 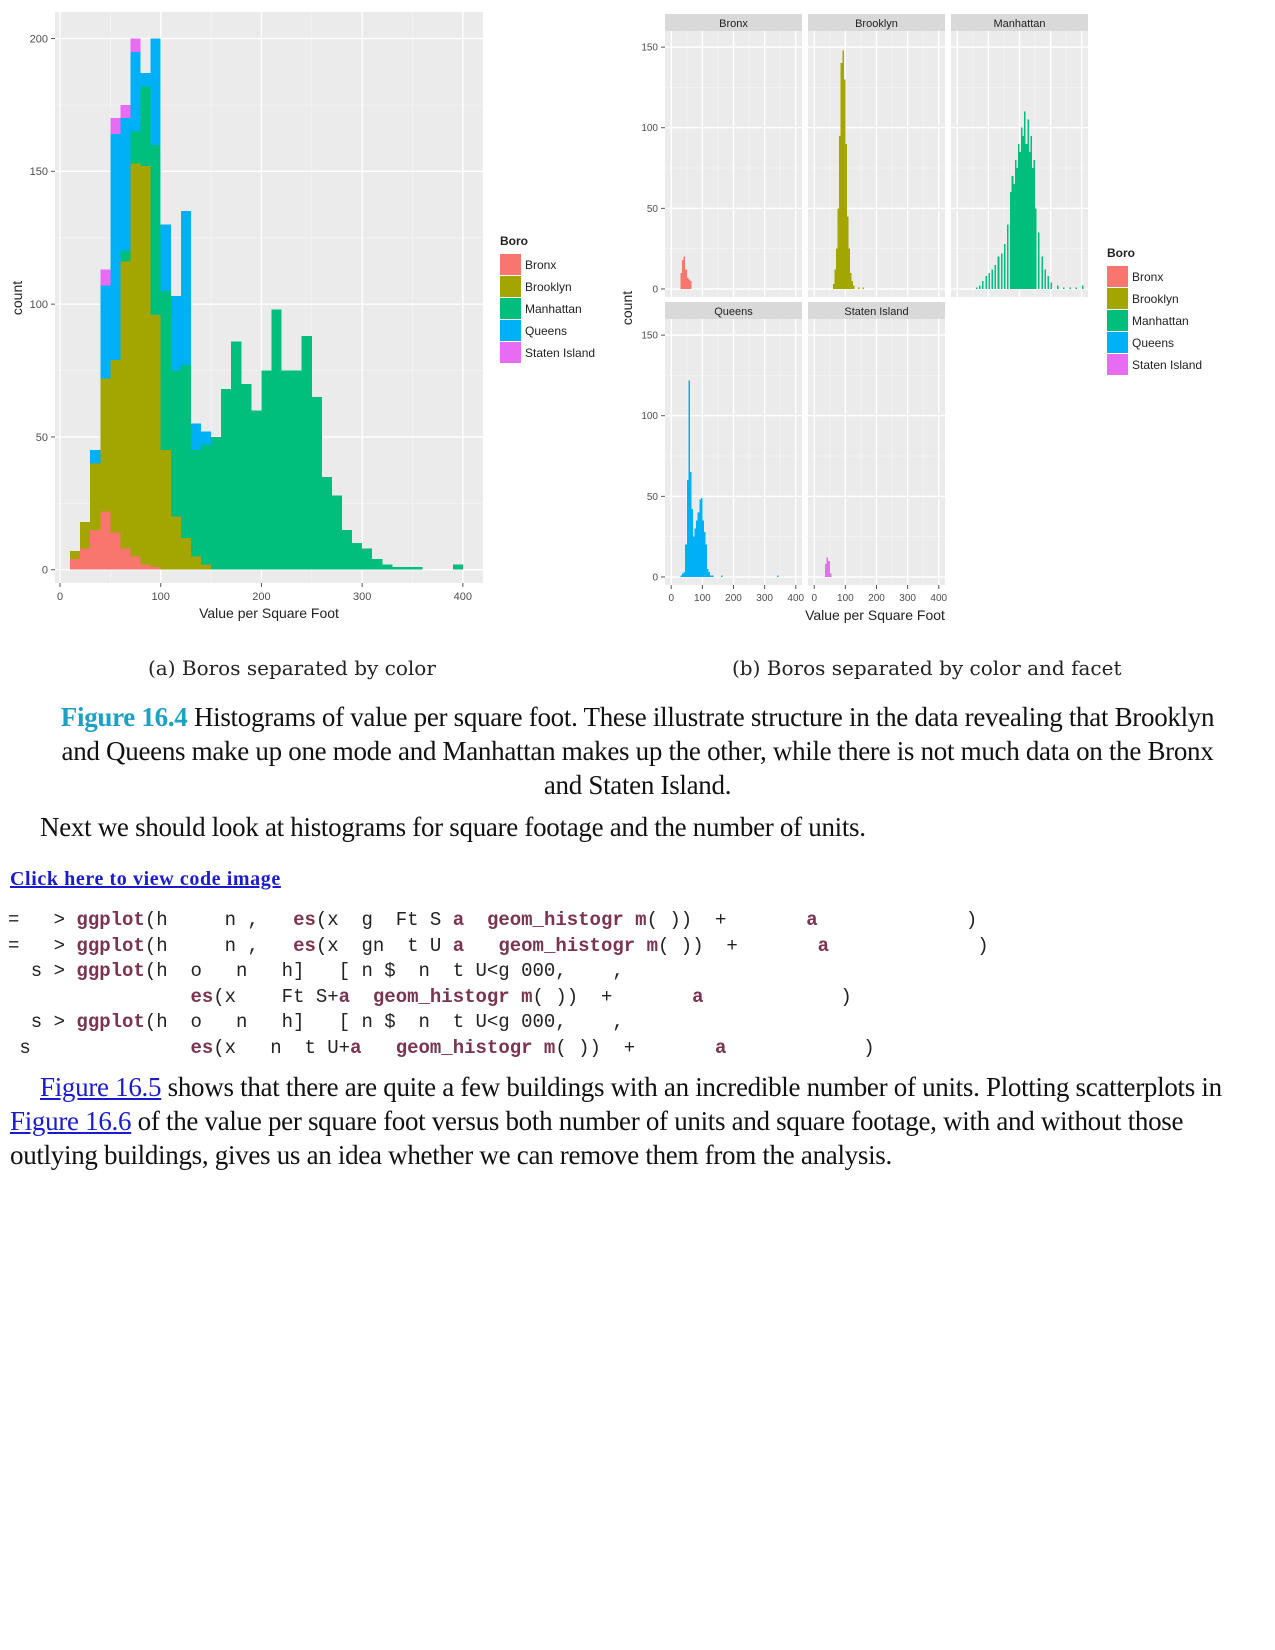 I want to click on facet-label-queens: Queens, so click(x=733, y=312).